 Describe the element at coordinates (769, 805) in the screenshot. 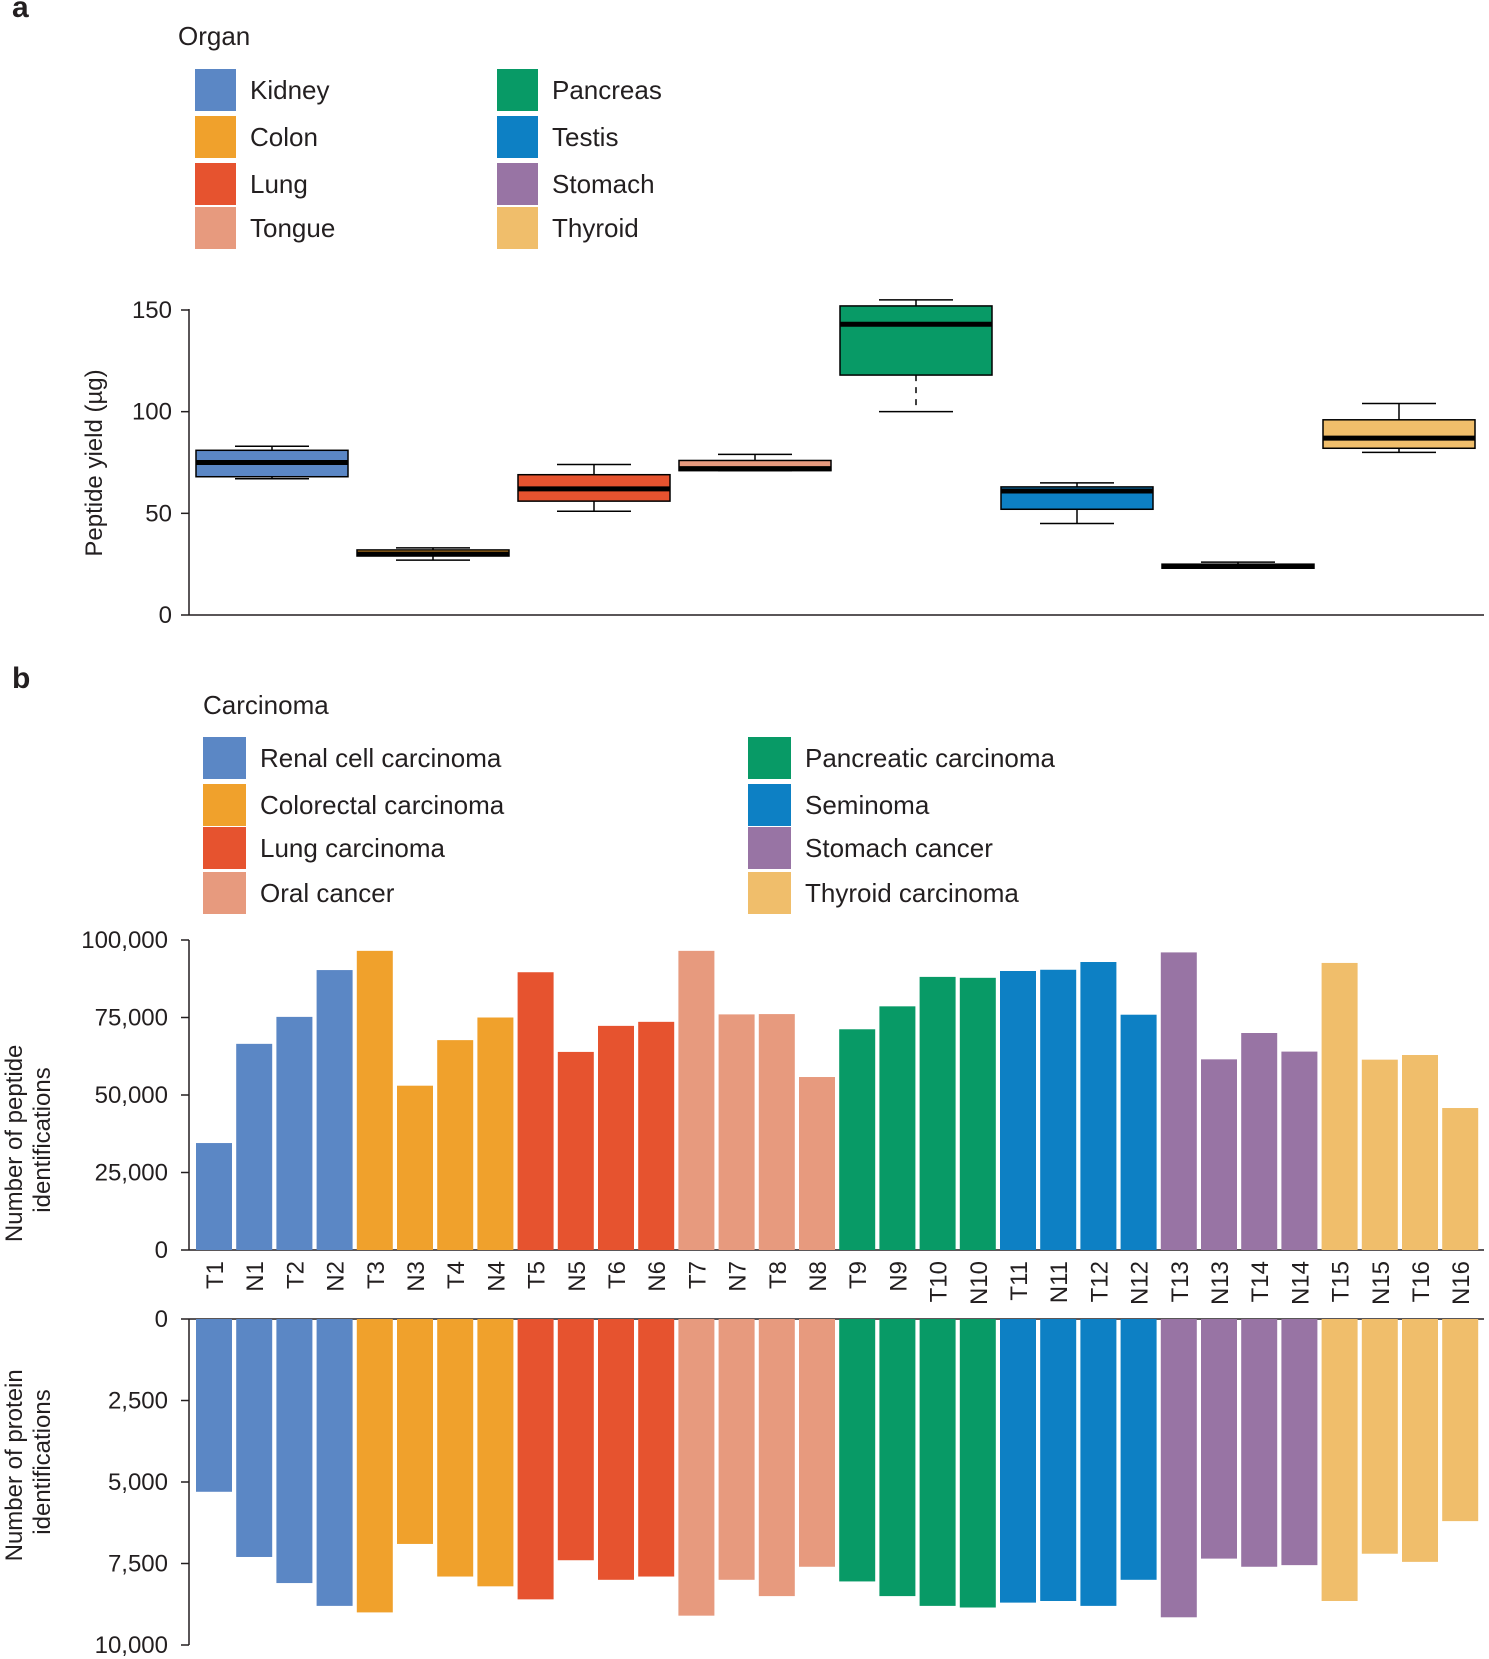

I see `legend-carcinoma-swatch-seminoma` at that location.